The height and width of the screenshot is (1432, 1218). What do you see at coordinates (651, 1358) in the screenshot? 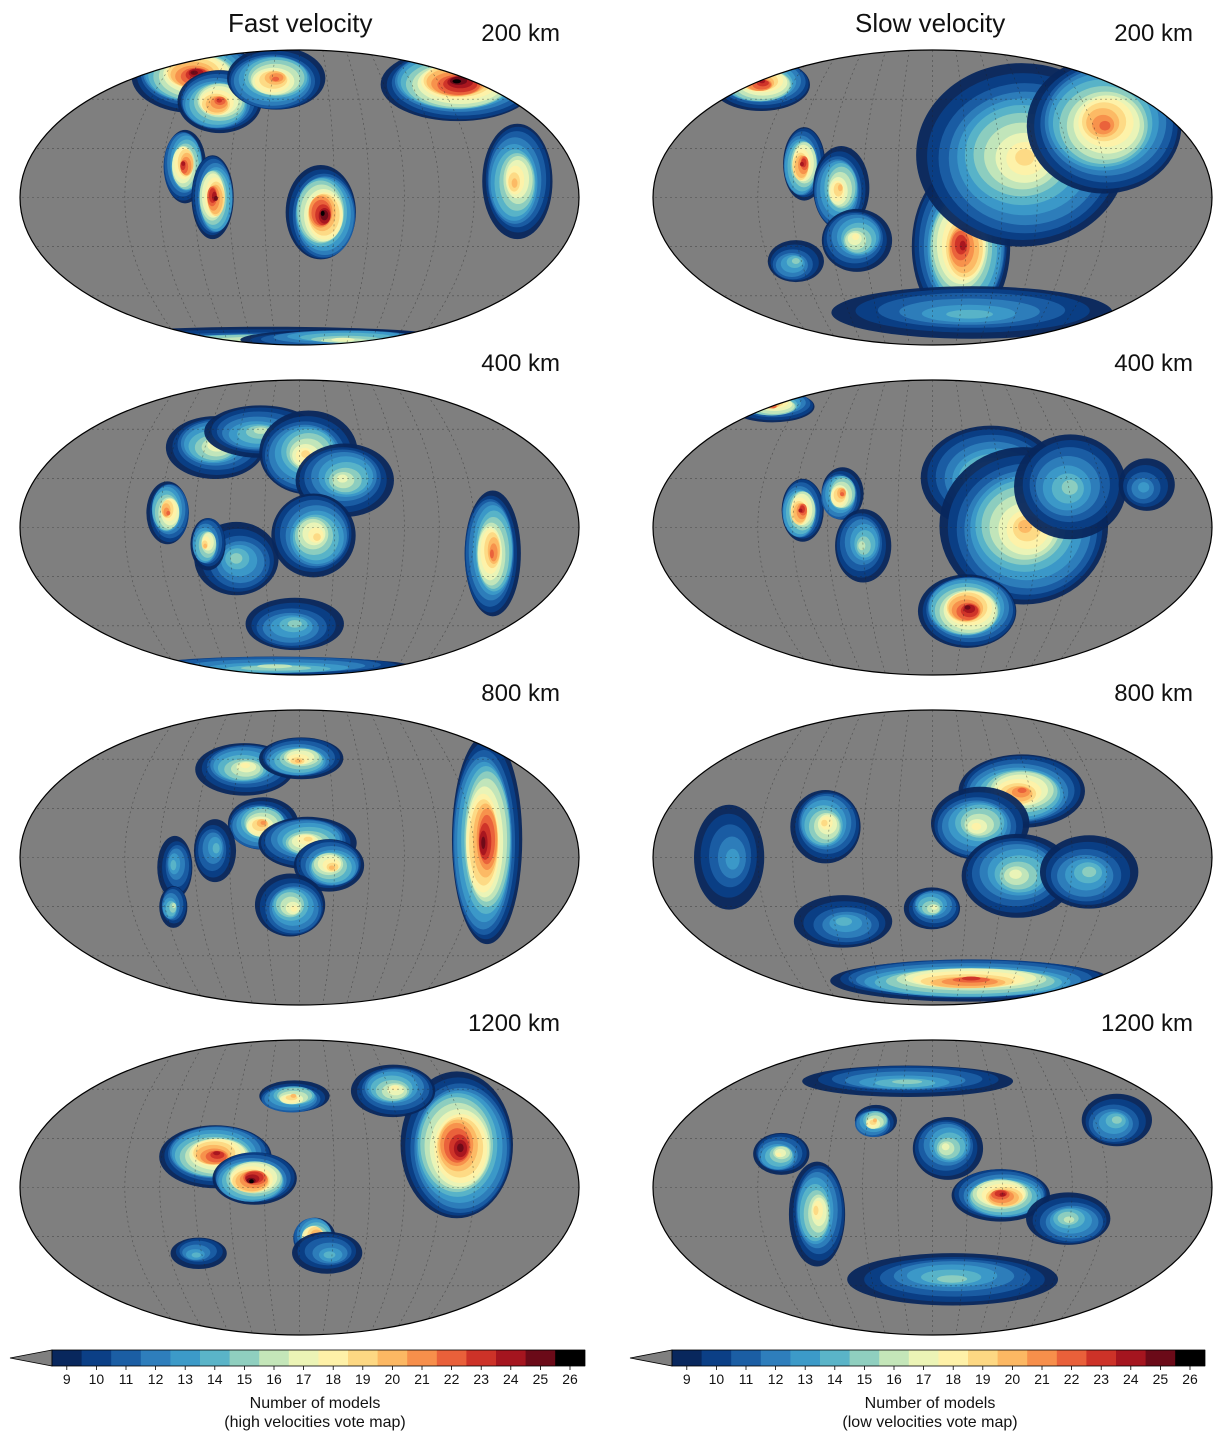
I see `colorbar-extend-arrow` at bounding box center [651, 1358].